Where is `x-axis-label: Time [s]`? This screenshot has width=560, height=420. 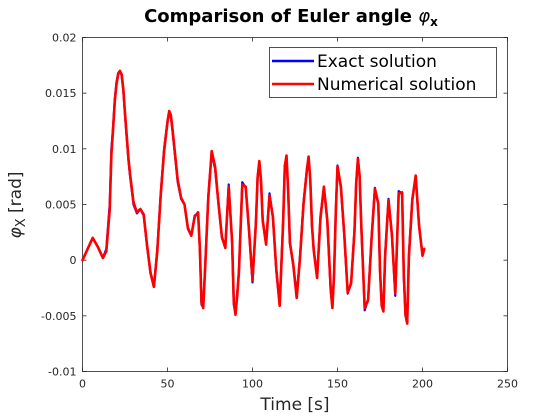 x-axis-label: Time [s] is located at coordinates (294, 405).